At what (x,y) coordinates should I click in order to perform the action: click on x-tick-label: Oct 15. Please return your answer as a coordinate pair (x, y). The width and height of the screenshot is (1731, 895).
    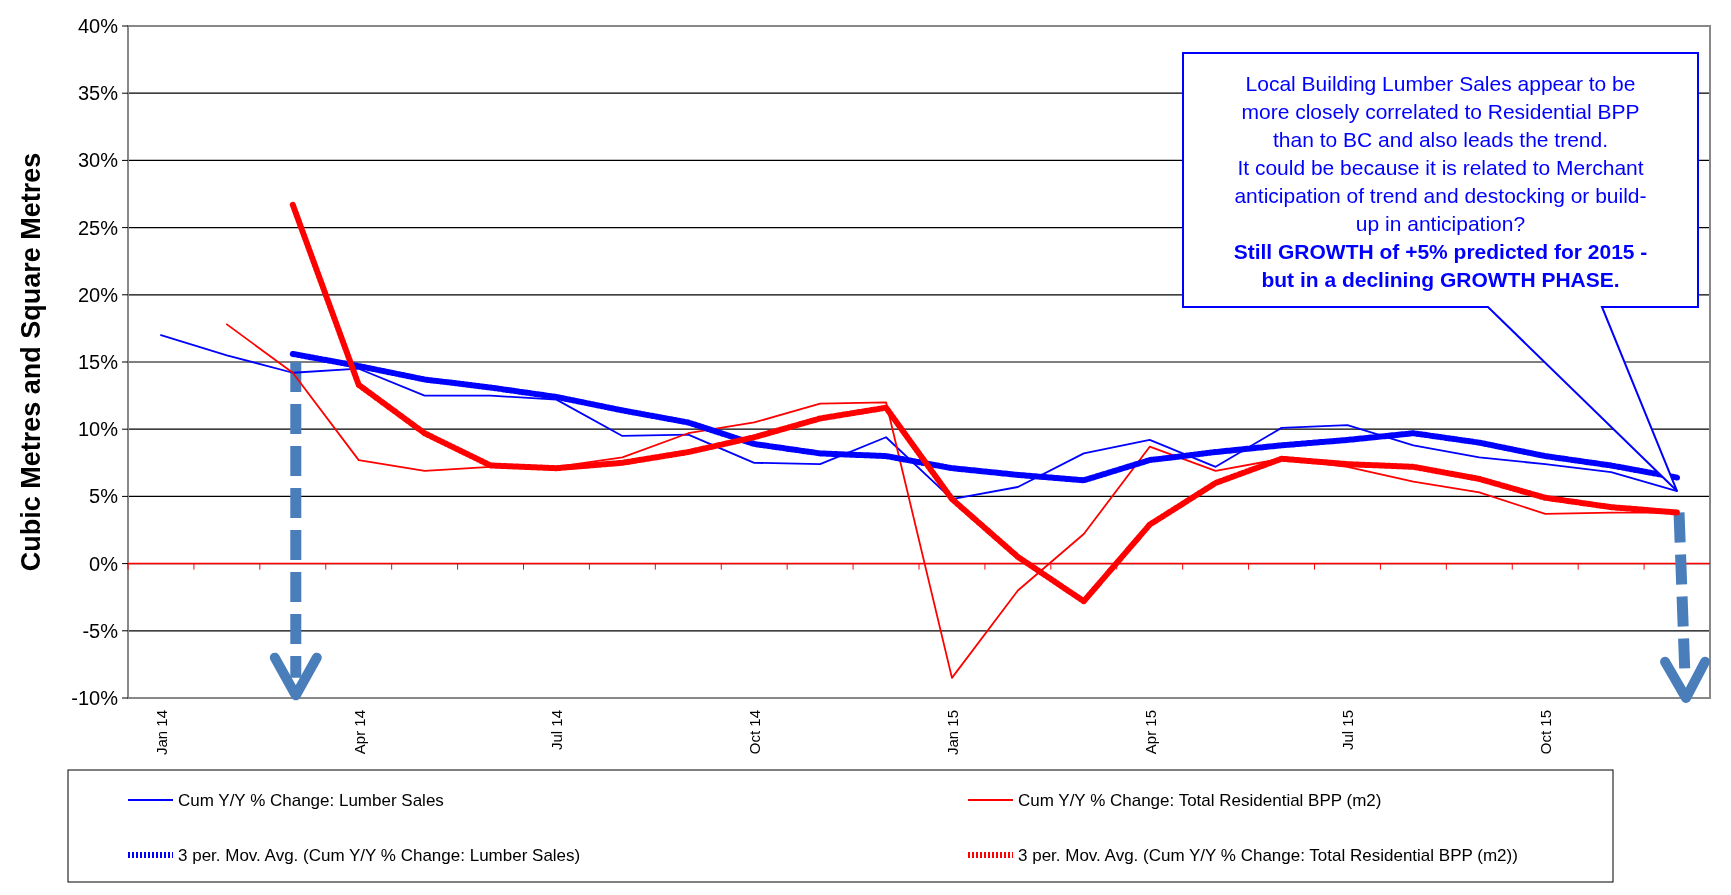
    Looking at the image, I should click on (1546, 732).